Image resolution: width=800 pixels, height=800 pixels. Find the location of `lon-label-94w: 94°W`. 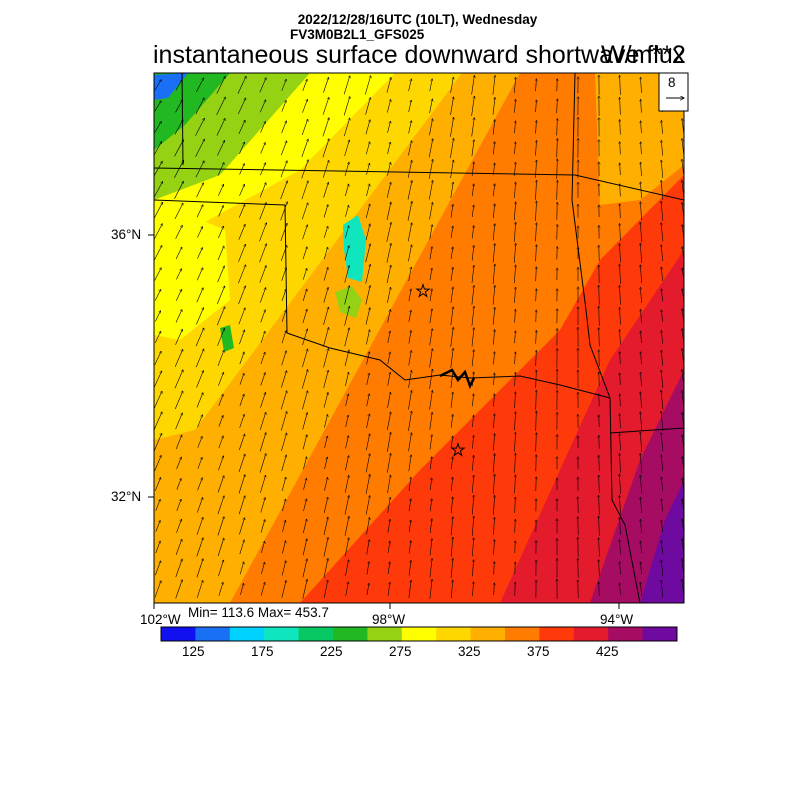

lon-label-94w: 94°W is located at coordinates (617, 619).